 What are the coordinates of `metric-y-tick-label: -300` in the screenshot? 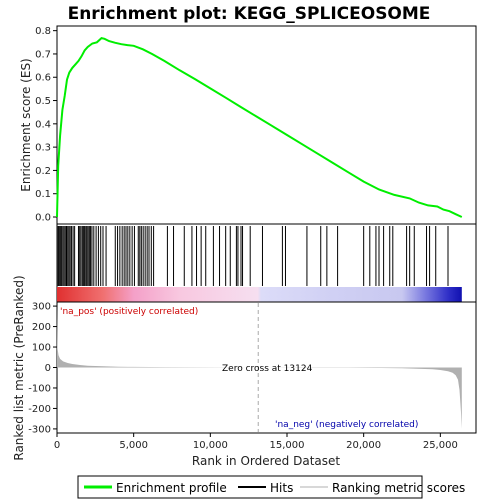 It's located at (39, 429).